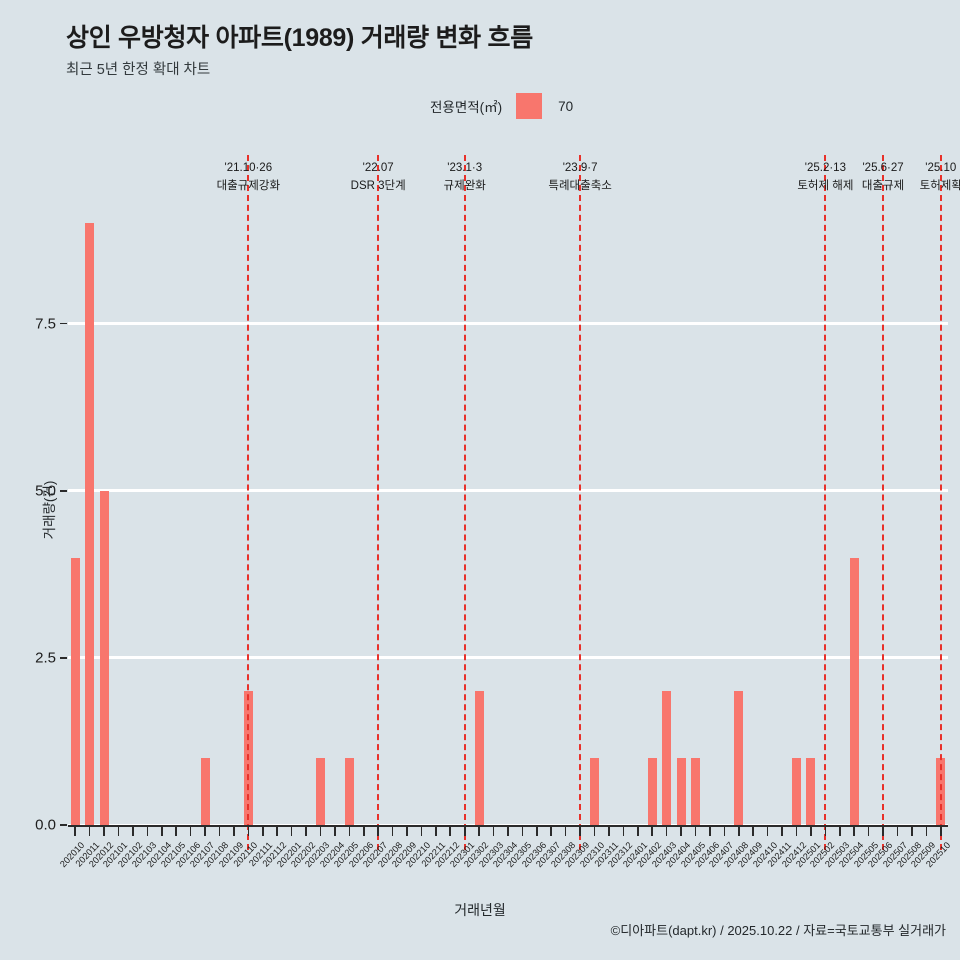 Image resolution: width=960 pixels, height=960 pixels. Describe the element at coordinates (378, 185) in the screenshot. I see `event-name: DSR 3단계` at that location.